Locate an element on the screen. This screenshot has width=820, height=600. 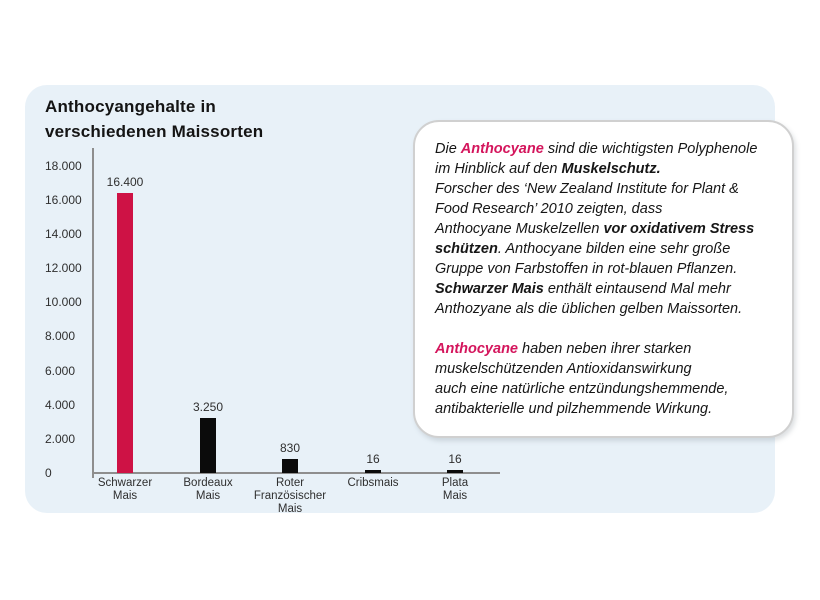
x-axis-category-label-bordeaux-mais: Bordeaux Mais is located at coordinates (208, 490).